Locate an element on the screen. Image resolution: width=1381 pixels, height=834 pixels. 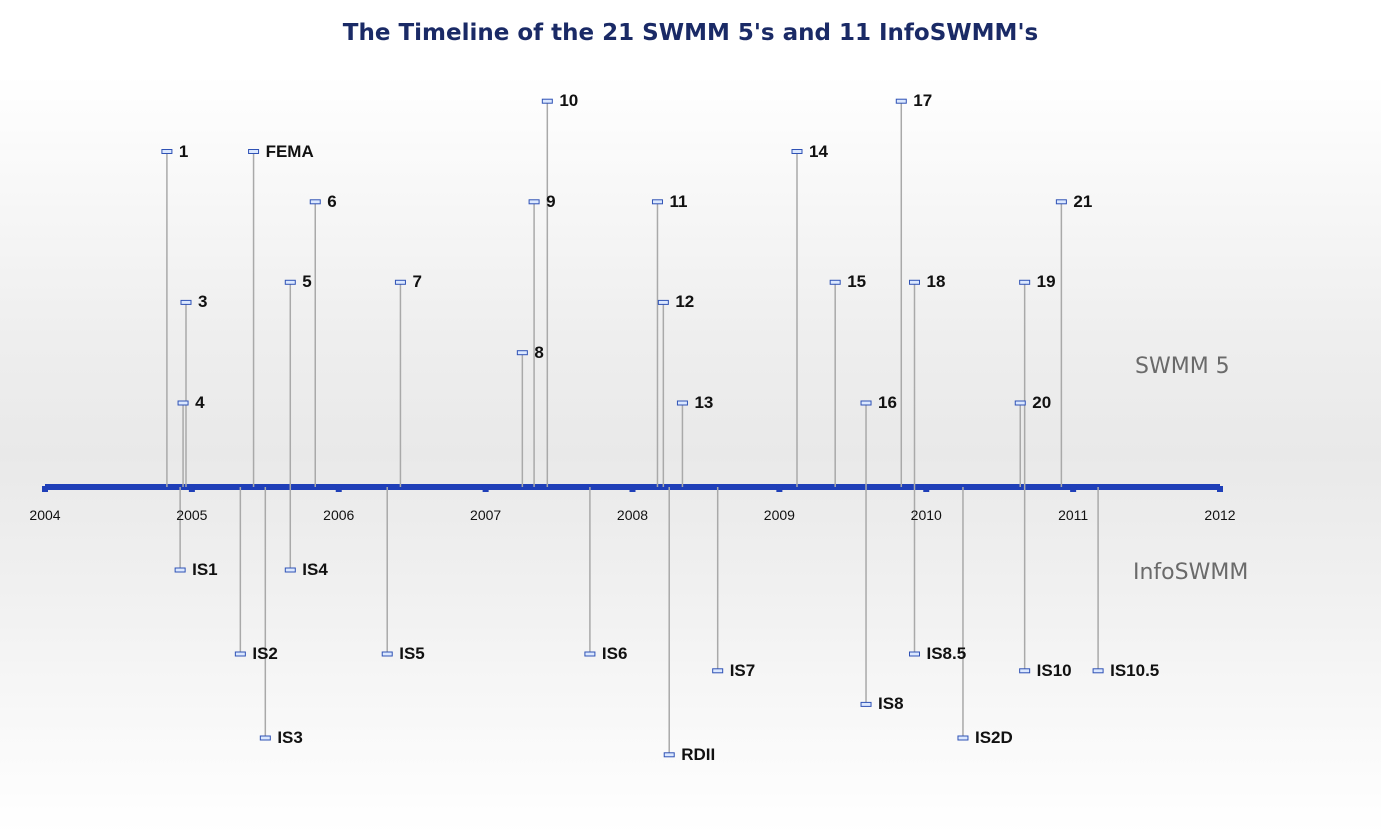
swmm5-label: 1 is located at coordinates (183, 151).